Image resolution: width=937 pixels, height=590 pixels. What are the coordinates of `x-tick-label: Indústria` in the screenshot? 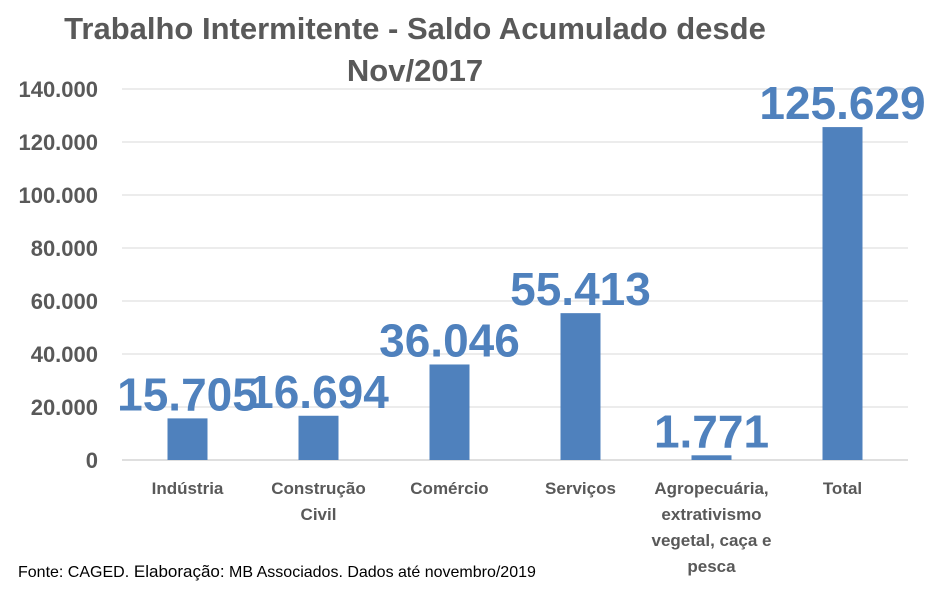 It's located at (188, 488).